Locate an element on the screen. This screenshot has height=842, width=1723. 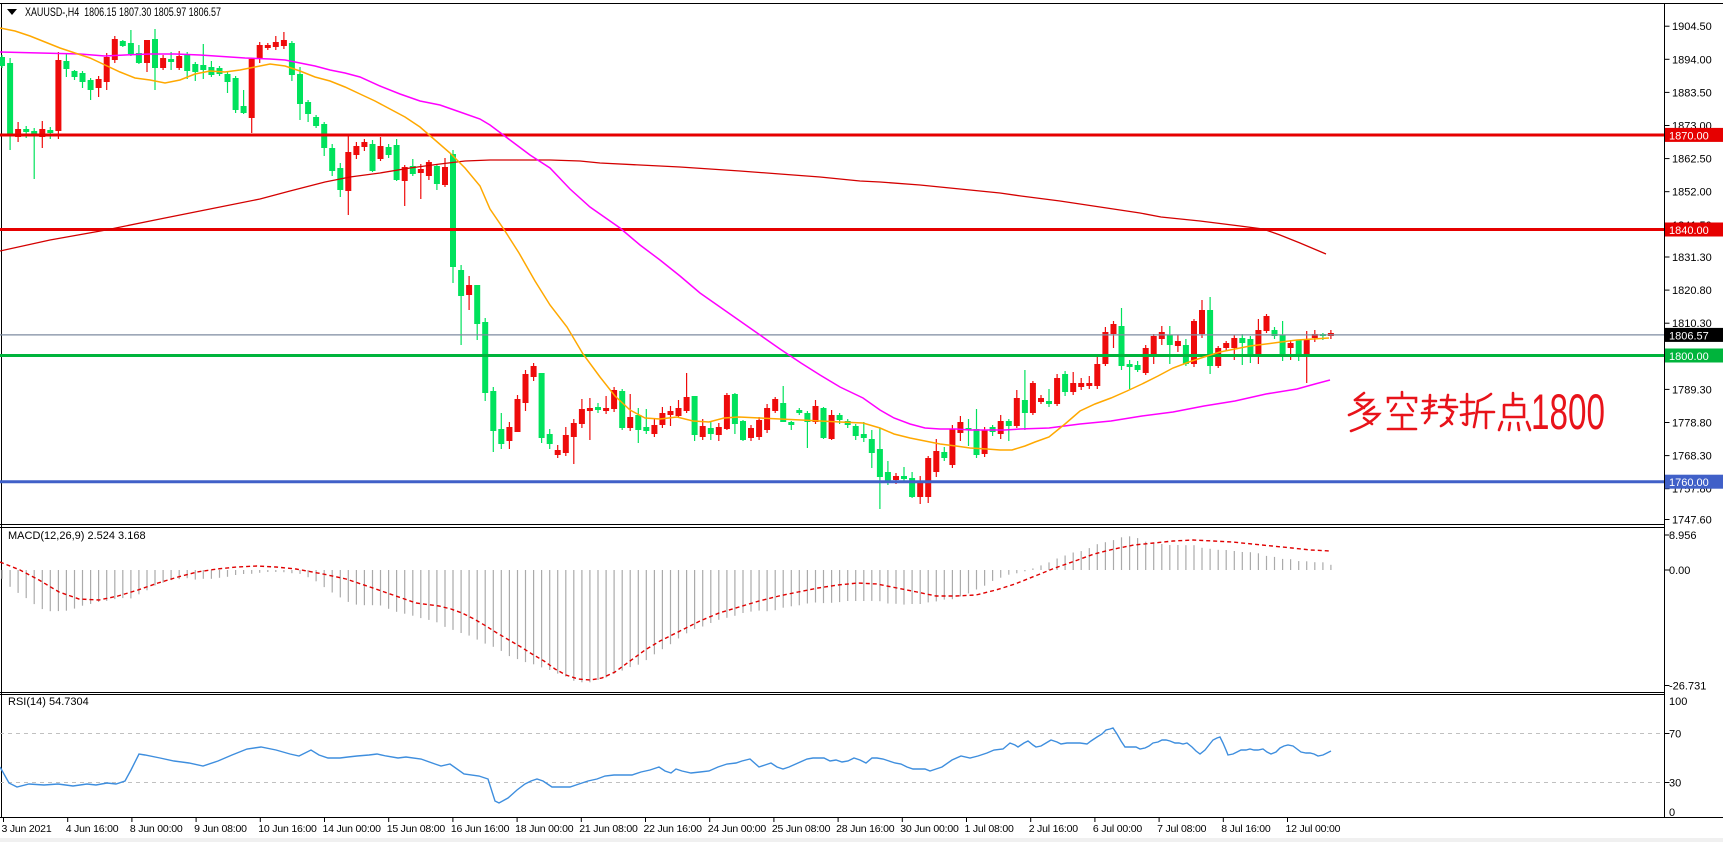
svg-text: 16 Jun 16:00 is located at coordinates (480, 829).